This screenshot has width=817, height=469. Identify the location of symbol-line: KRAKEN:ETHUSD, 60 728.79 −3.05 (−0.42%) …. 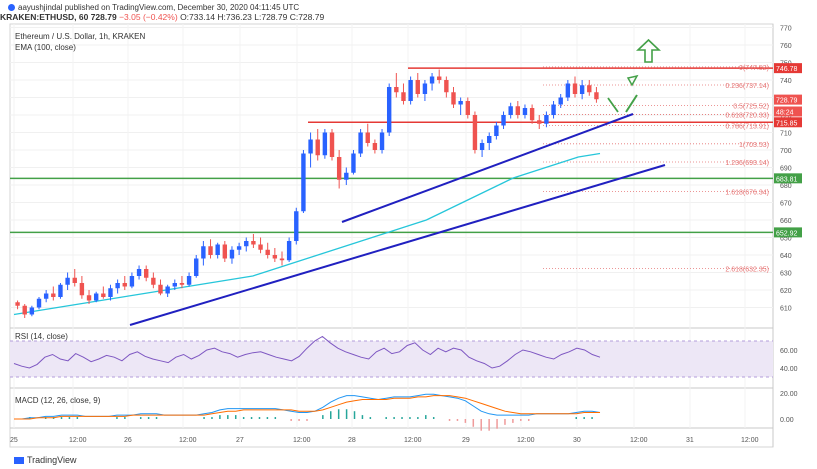
(162, 17).